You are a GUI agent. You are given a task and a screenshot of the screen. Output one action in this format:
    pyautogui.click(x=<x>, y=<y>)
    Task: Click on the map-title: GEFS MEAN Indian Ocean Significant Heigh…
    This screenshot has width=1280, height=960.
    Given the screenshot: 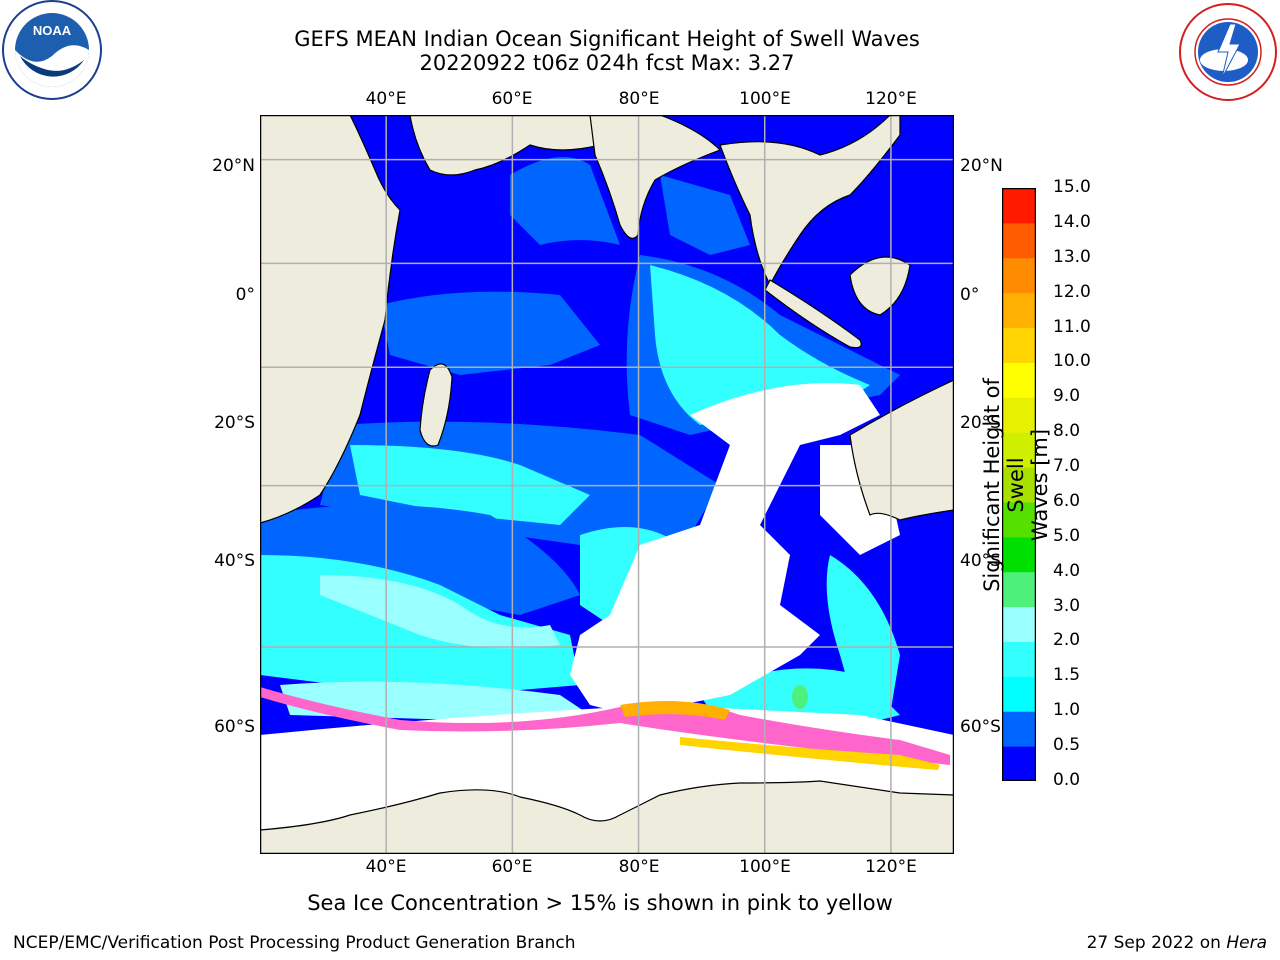 What is the action you would take?
    pyautogui.click(x=607, y=51)
    